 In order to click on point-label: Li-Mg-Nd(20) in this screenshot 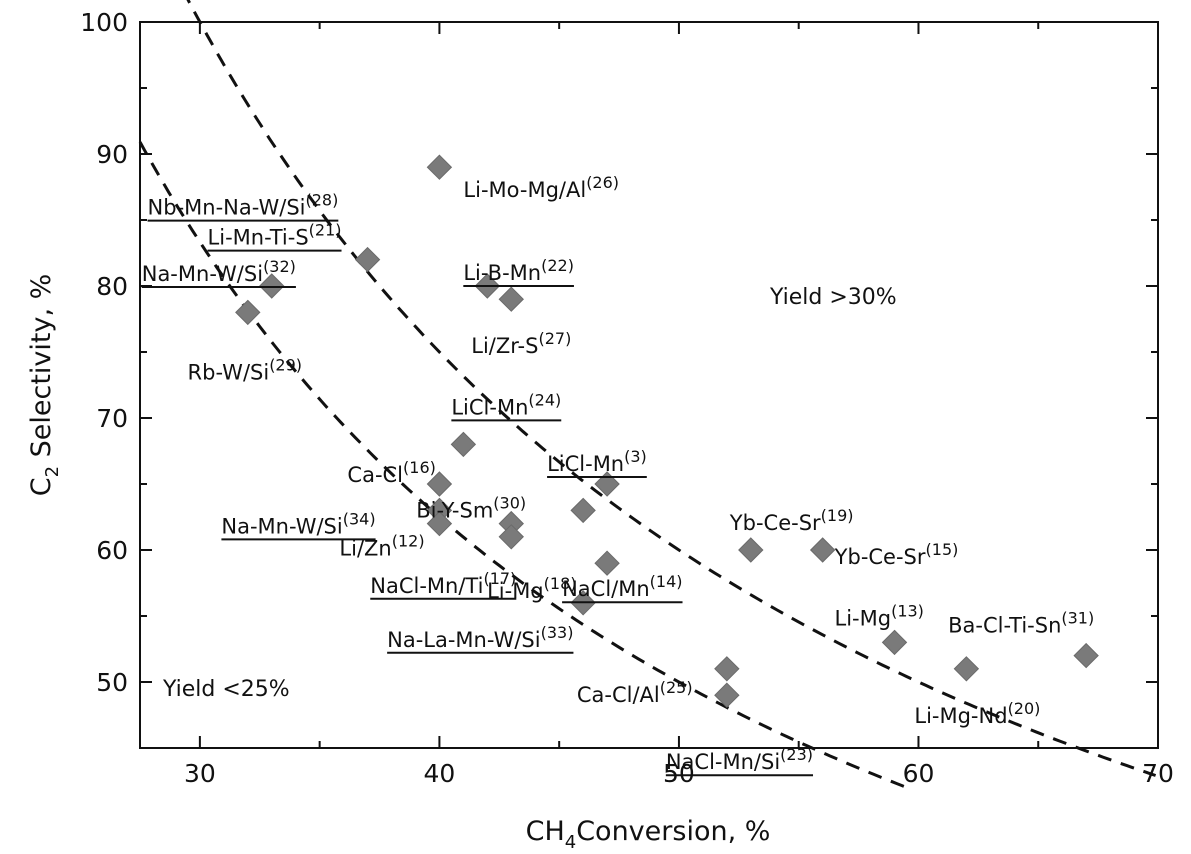, I will do `click(977, 713)`.